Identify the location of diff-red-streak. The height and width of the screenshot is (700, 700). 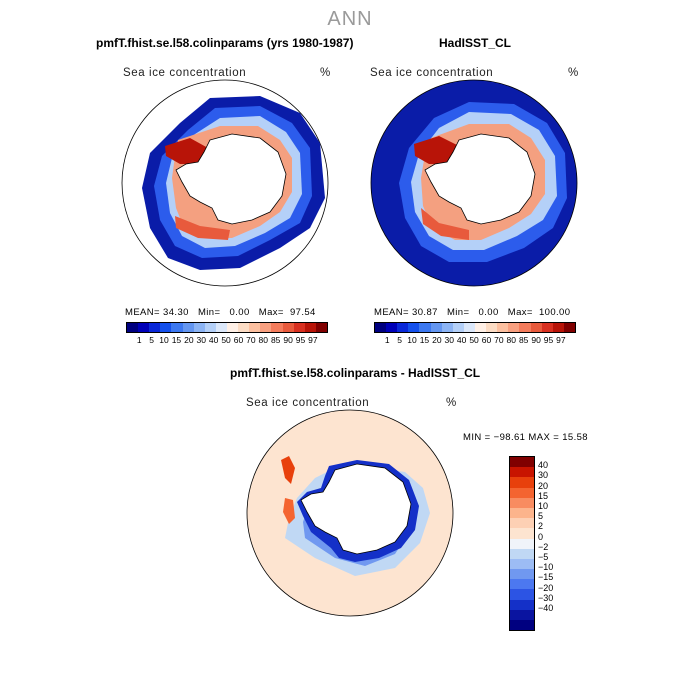
(288, 470).